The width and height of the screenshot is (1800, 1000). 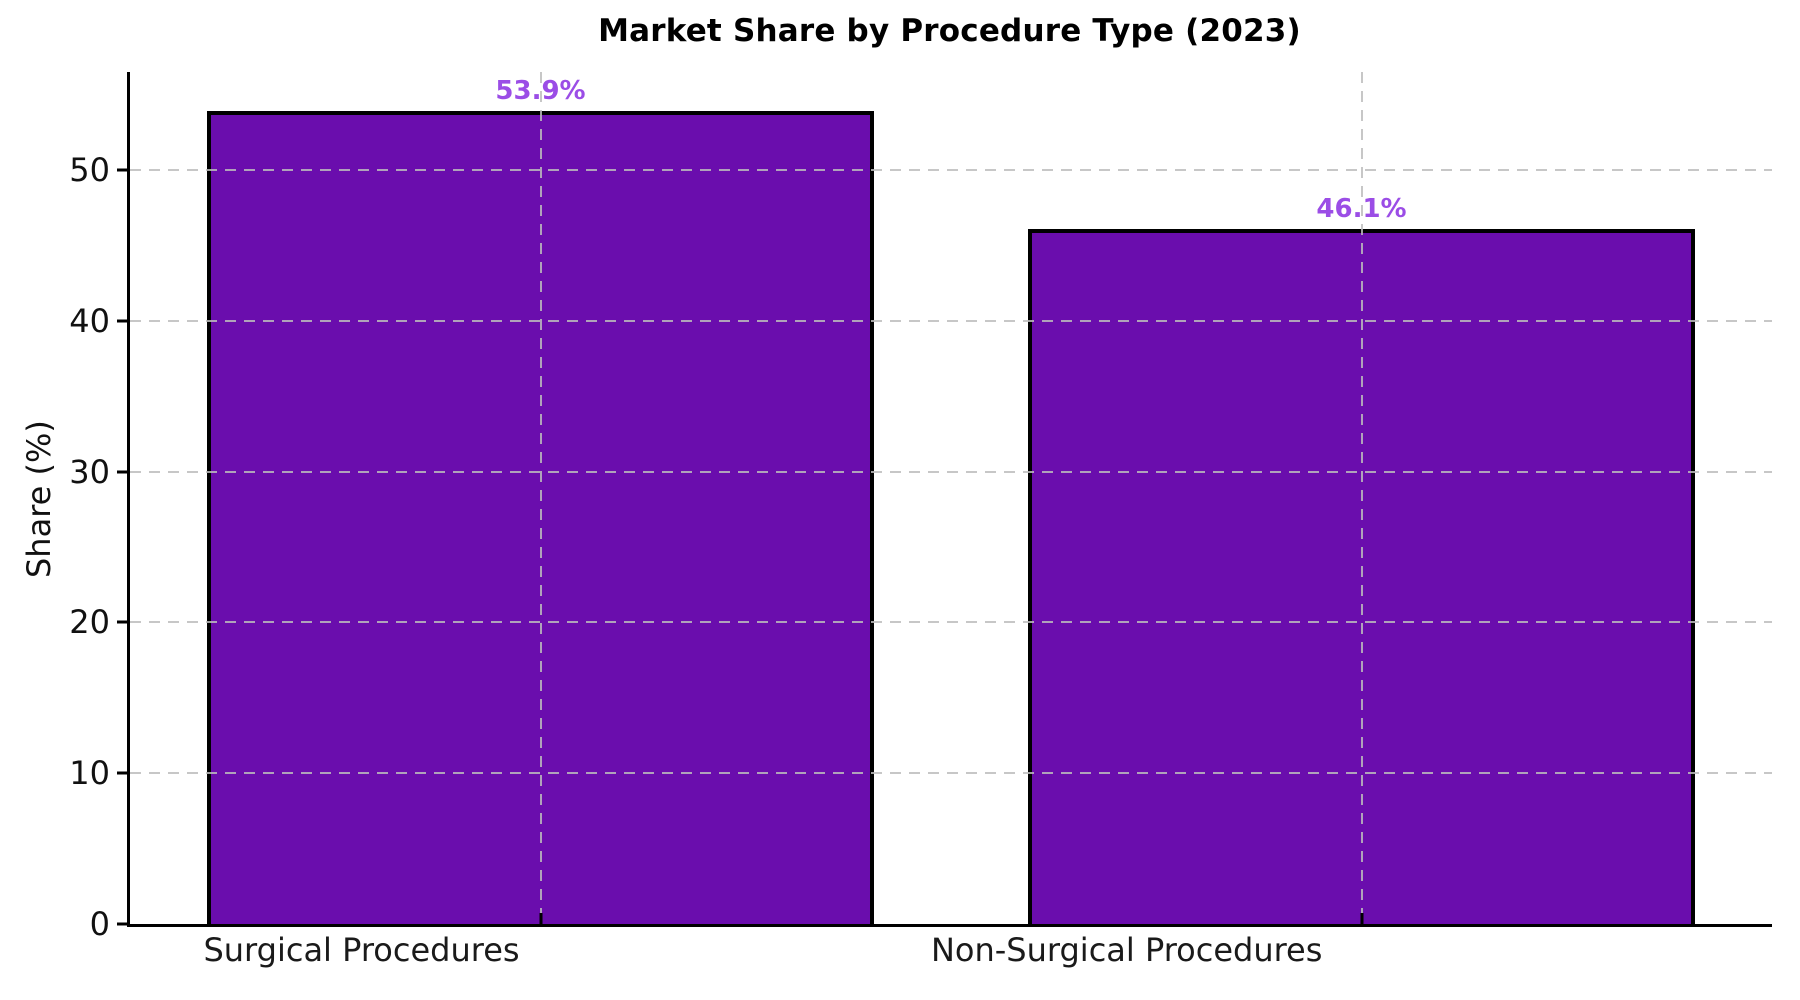 What do you see at coordinates (540, 91) in the screenshot?
I see `bar-value-label: 53.9%` at bounding box center [540, 91].